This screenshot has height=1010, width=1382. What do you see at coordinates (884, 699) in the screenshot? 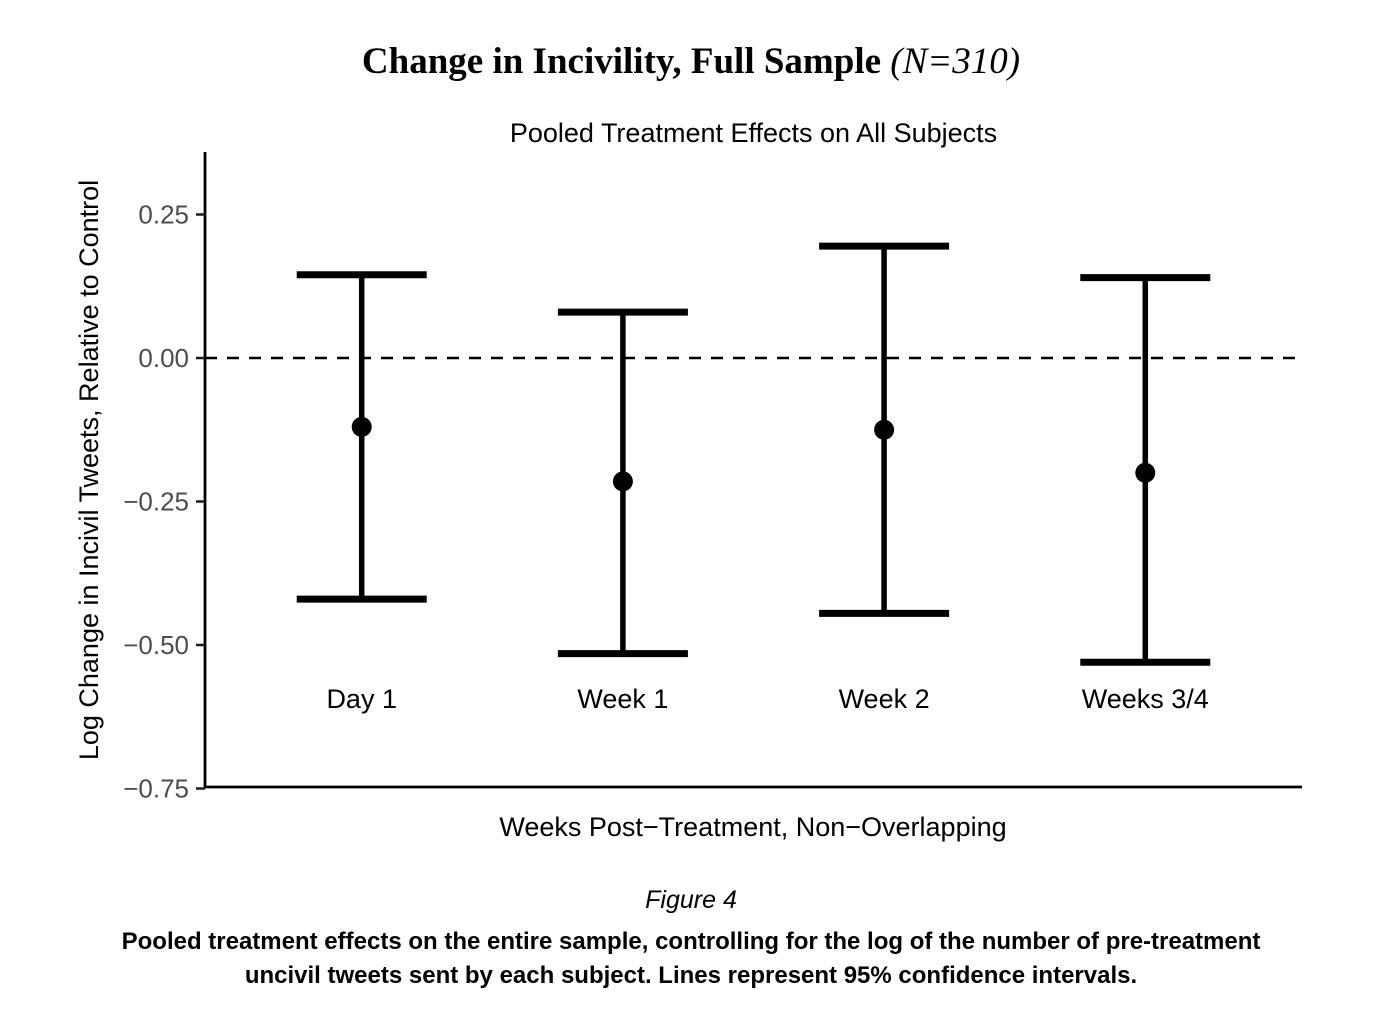
I see `category-label: Week 2` at bounding box center [884, 699].